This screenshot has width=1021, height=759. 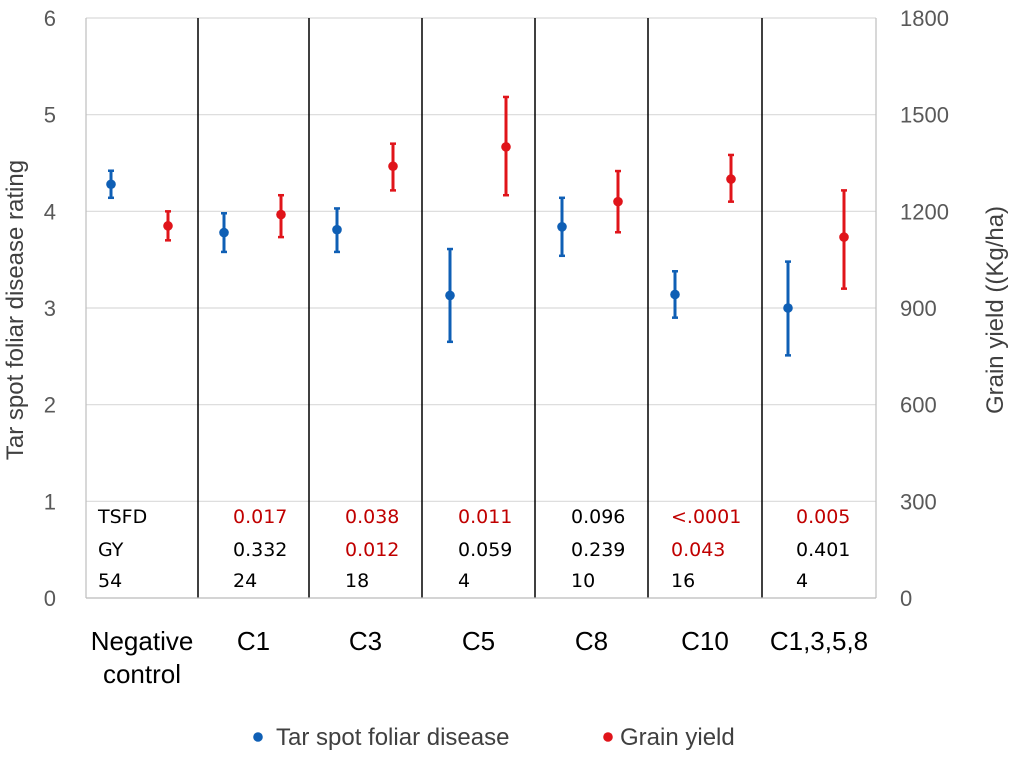 I want to click on gy-pvalue: 0.059, so click(x=485, y=550).